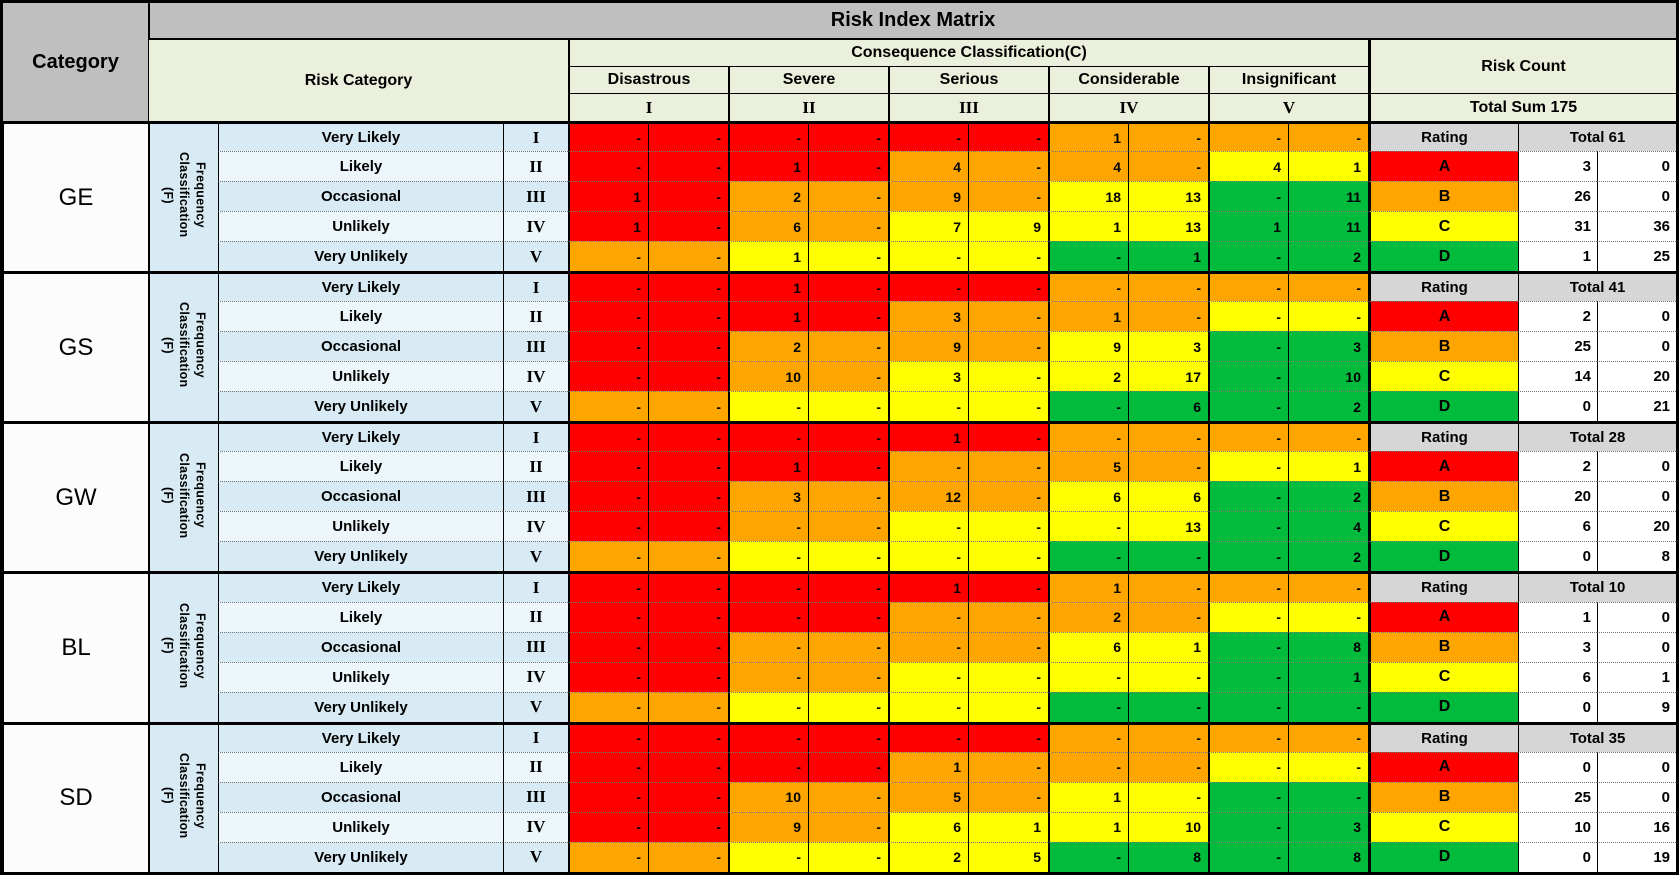 Image resolution: width=1679 pixels, height=875 pixels. Describe the element at coordinates (1522, 65) in the screenshot. I see `risk-count-header: Risk Count` at that location.